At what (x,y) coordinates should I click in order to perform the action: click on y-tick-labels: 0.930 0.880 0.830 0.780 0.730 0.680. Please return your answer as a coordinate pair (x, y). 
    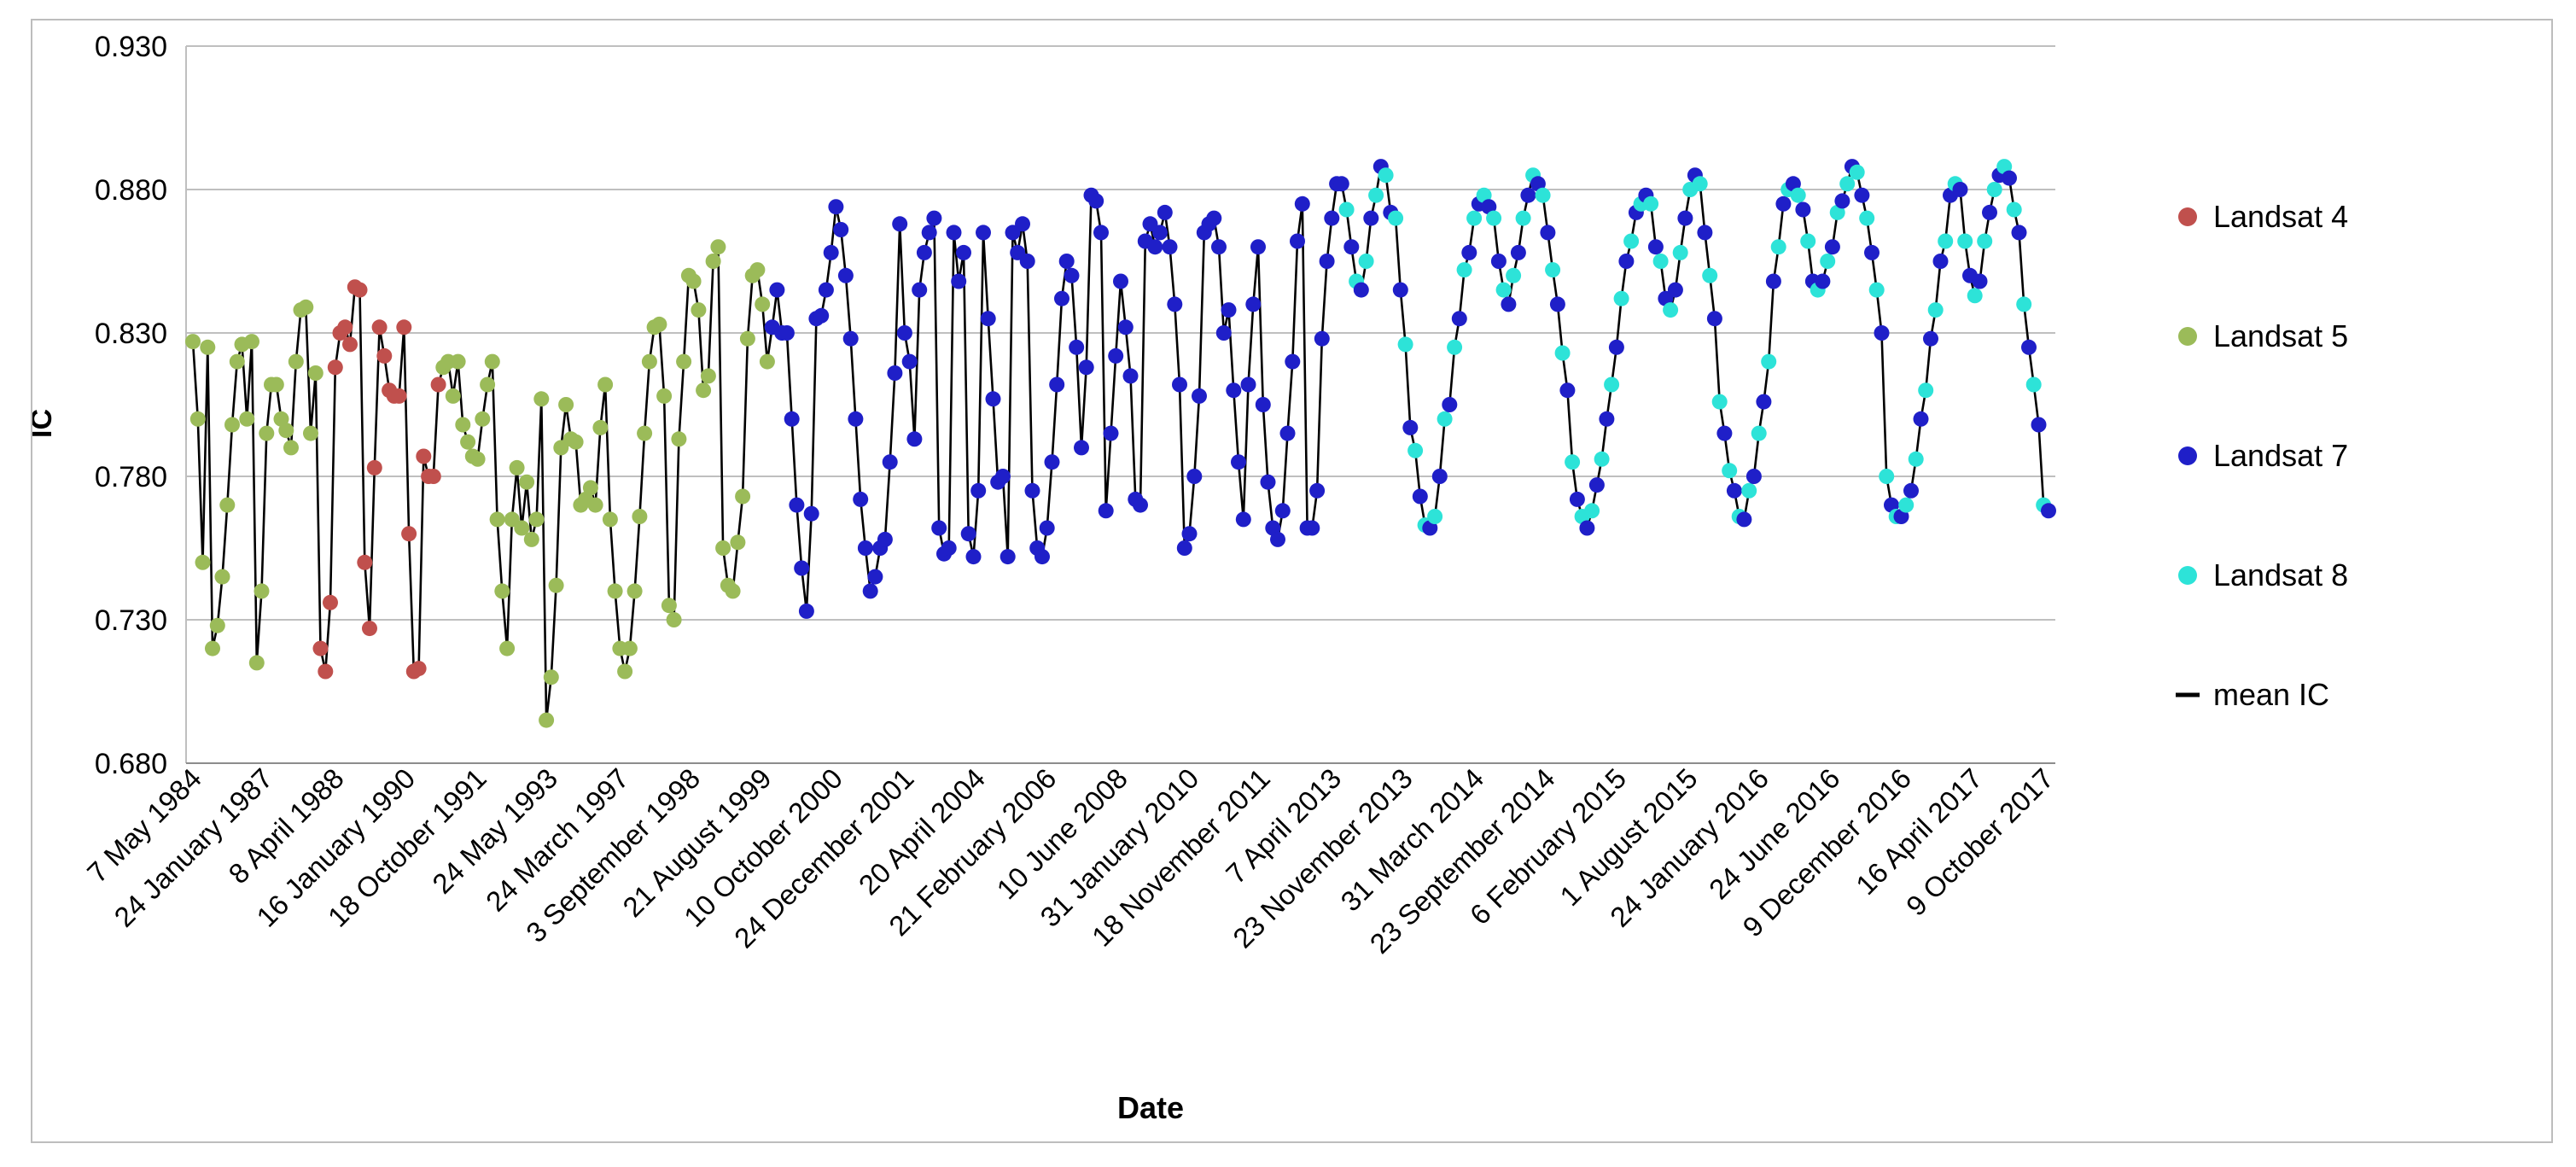
    Looking at the image, I should click on (131, 405).